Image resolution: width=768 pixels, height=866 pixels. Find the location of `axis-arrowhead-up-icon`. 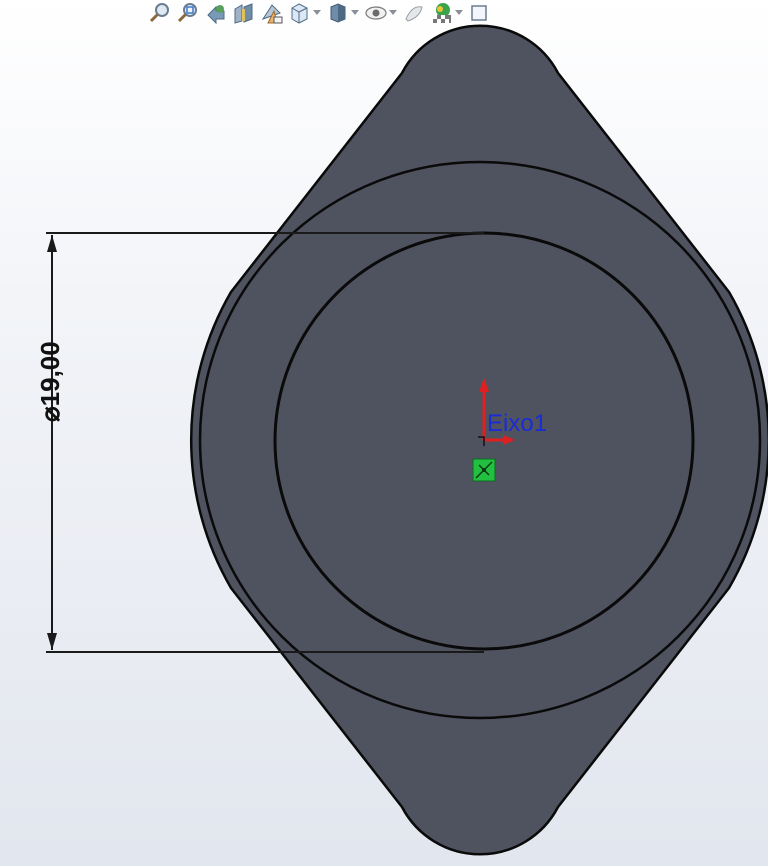

axis-arrowhead-up-icon is located at coordinates (484, 385).